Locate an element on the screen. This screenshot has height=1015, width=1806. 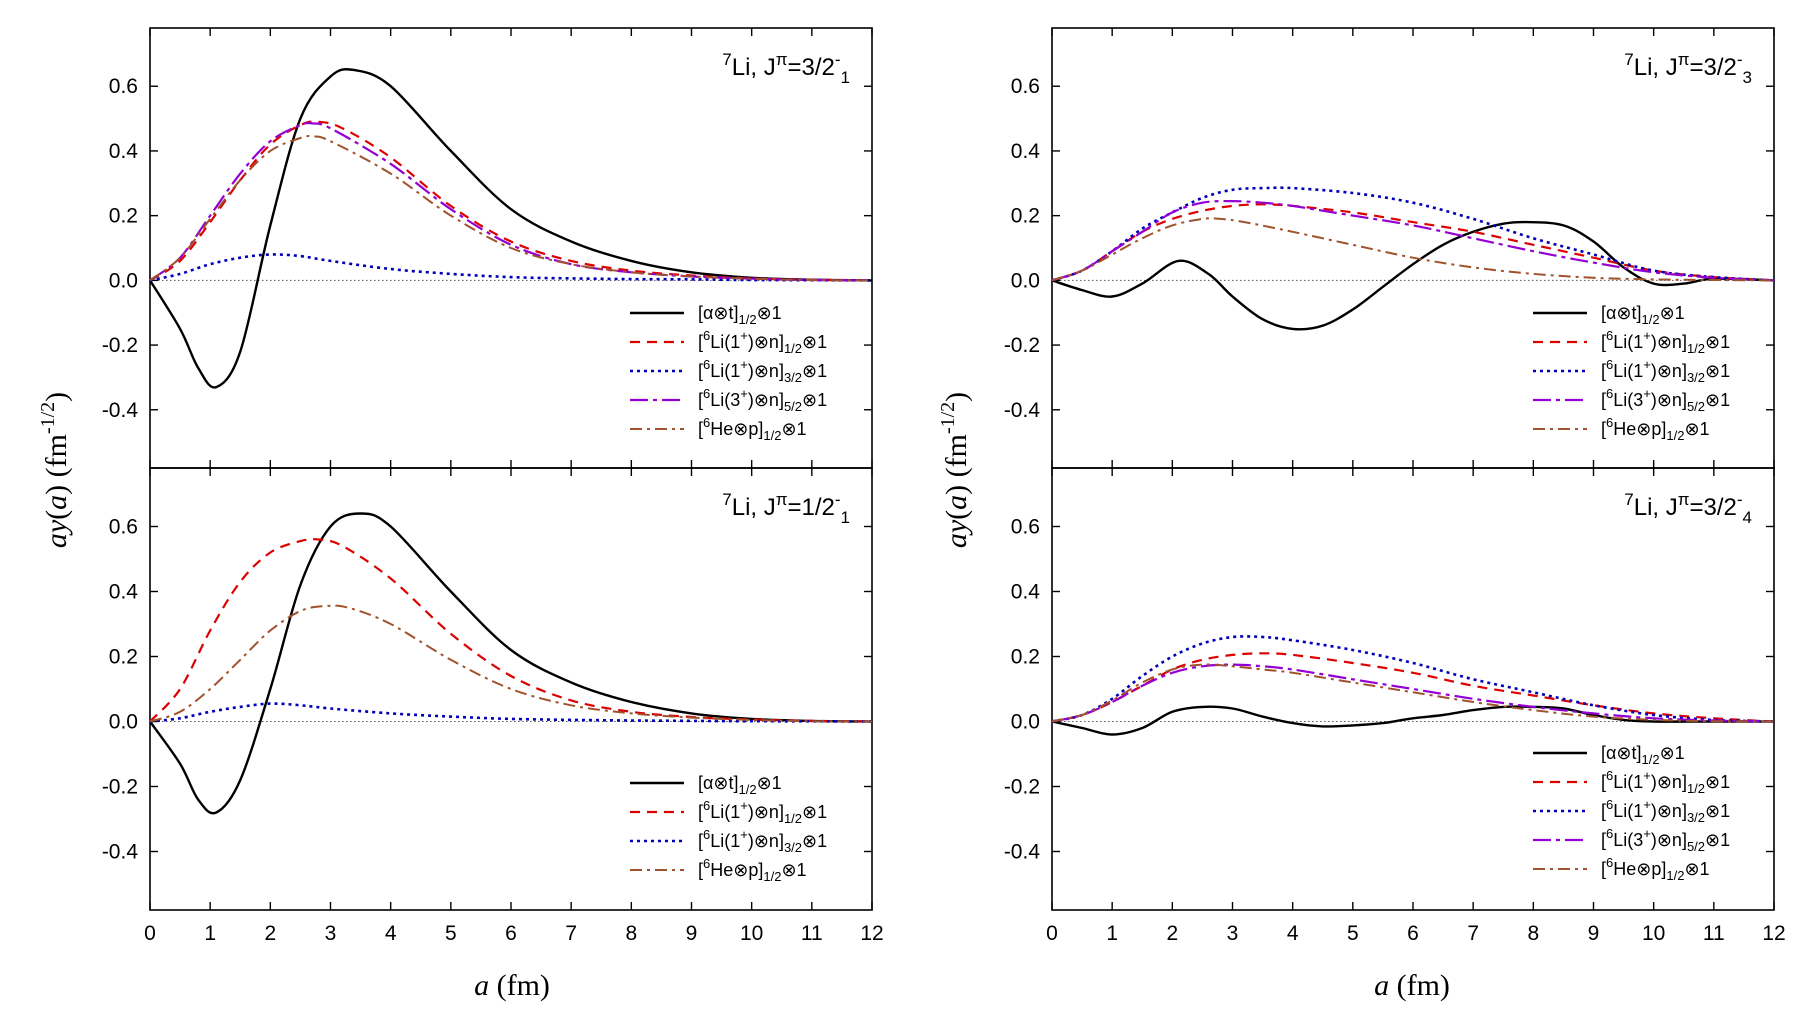
ylabel-left: ay(a) (fm-1/2) is located at coordinates (55, 470).